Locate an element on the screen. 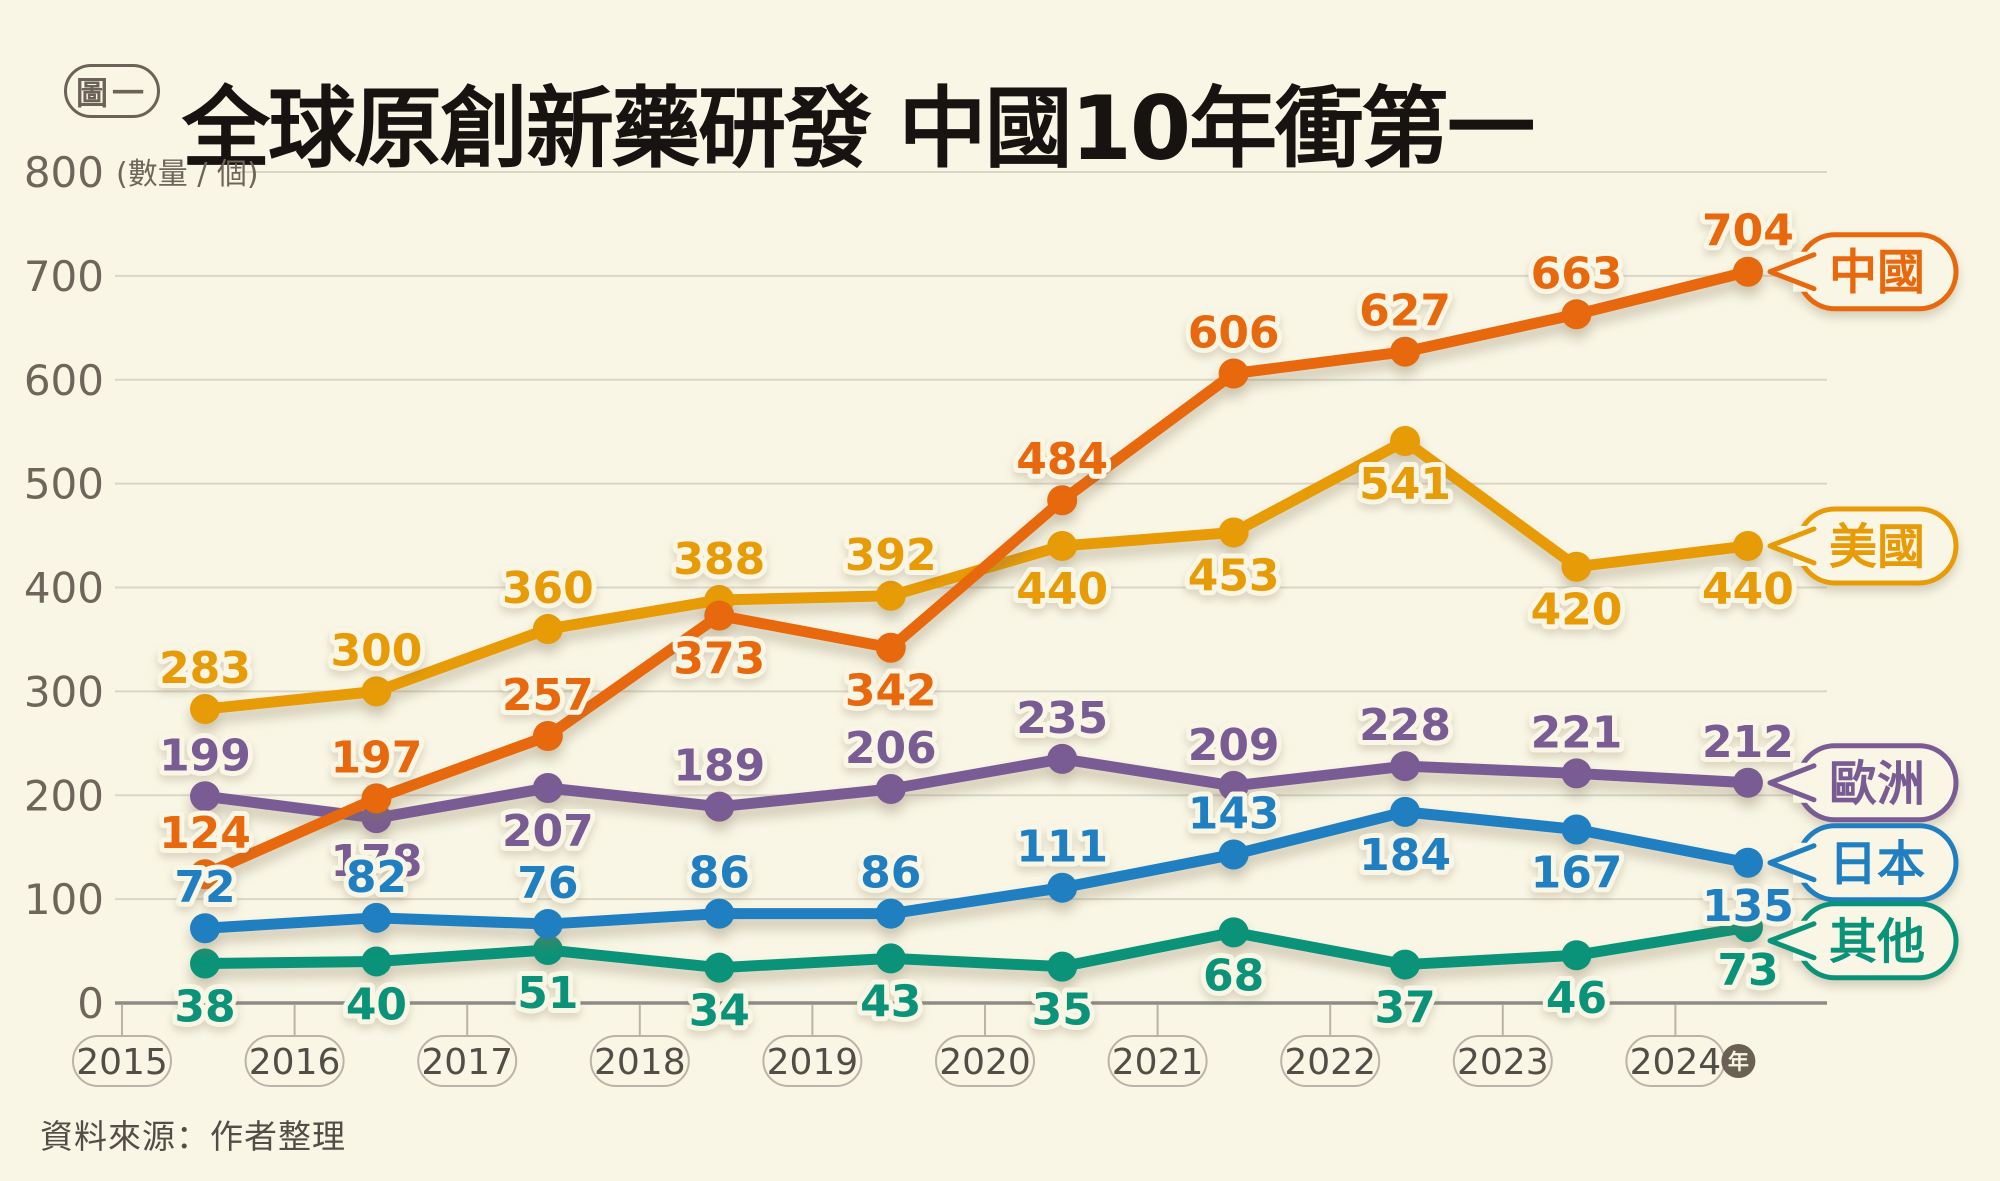 The width and height of the screenshot is (2000, 1181). y-tick-label: 200 is located at coordinates (64, 795).